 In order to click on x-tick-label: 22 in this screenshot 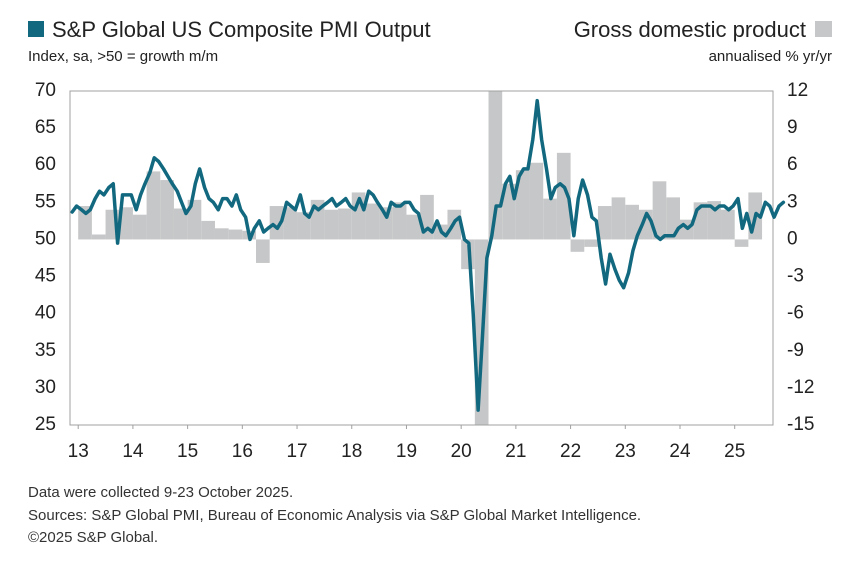, I will do `click(570, 451)`.